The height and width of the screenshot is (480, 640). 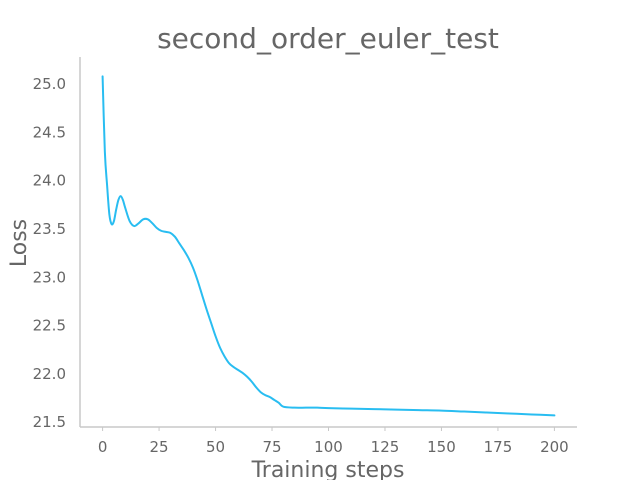 I want to click on x-tick-label: 175, so click(x=498, y=447).